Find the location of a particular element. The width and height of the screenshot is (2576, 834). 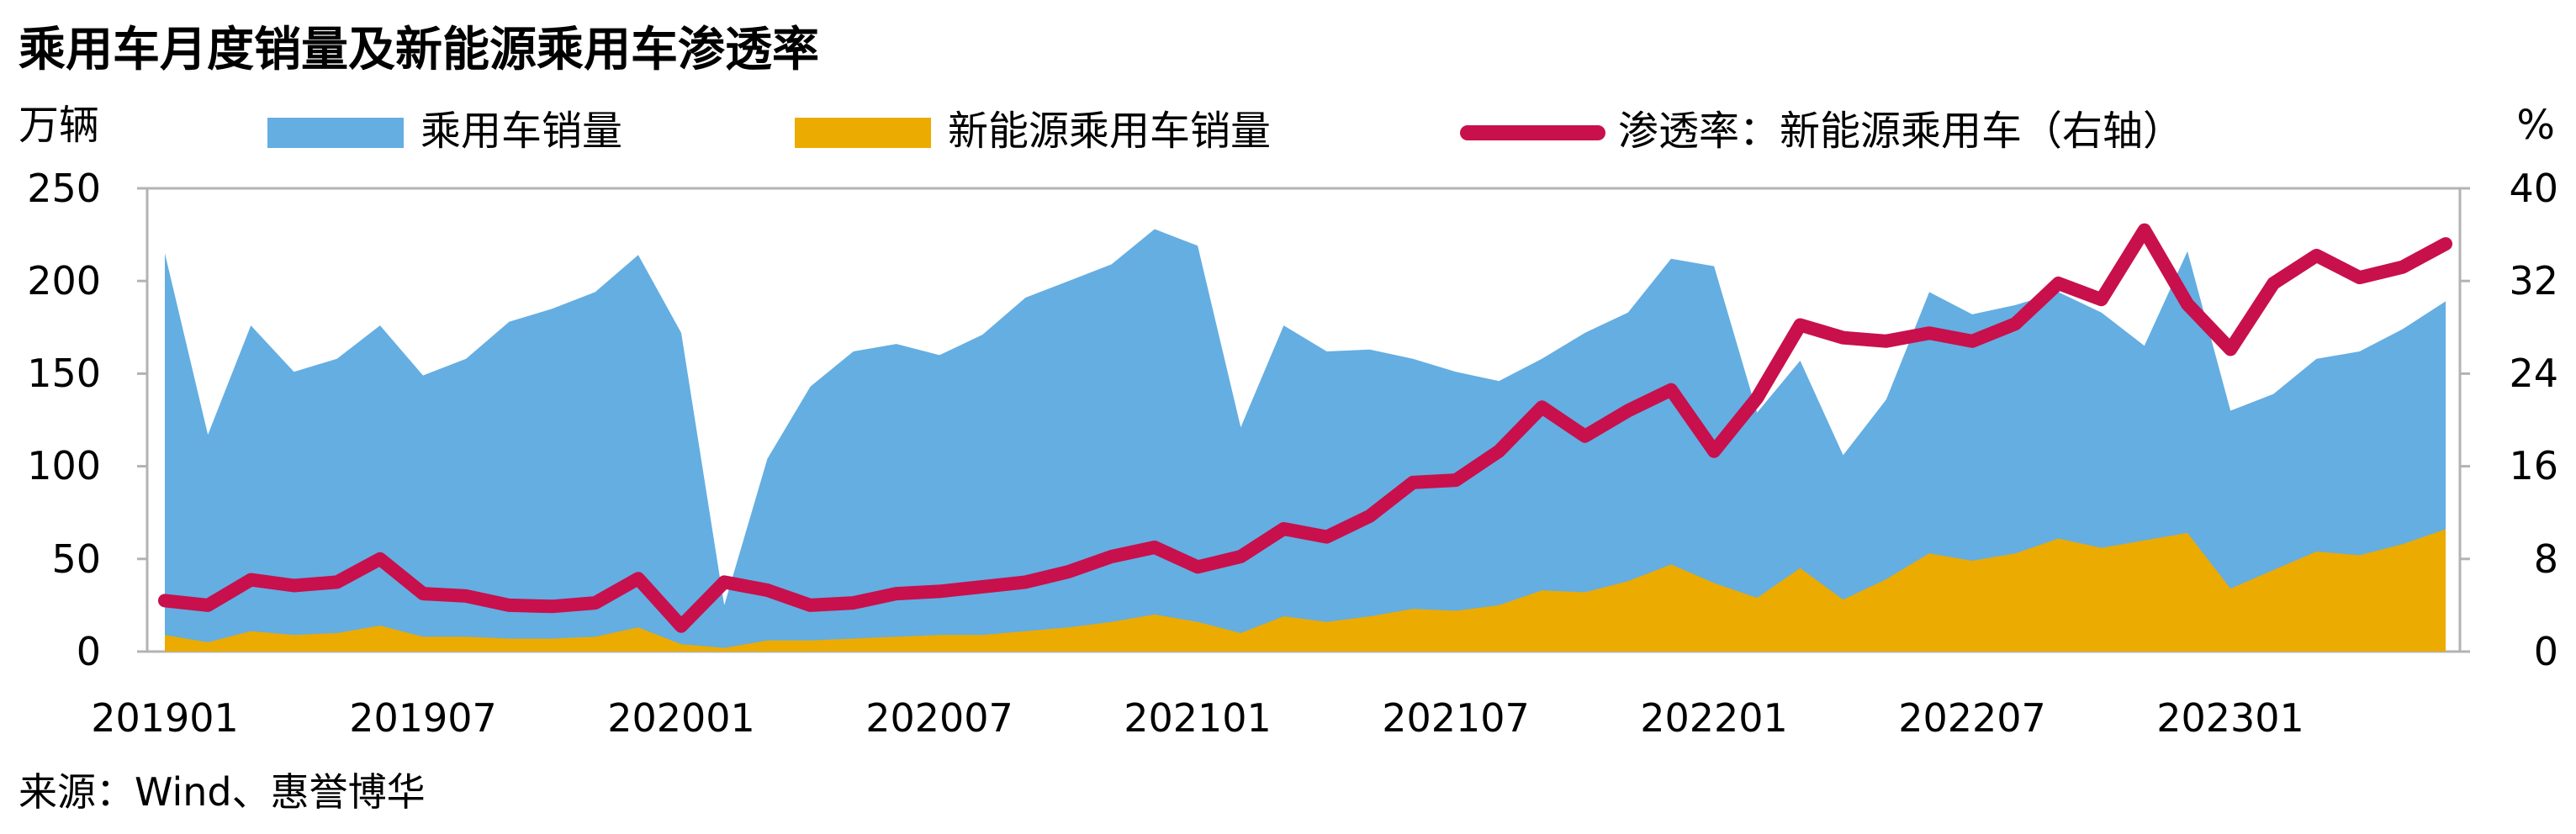

x-tick-label: 202101 is located at coordinates (1198, 718).